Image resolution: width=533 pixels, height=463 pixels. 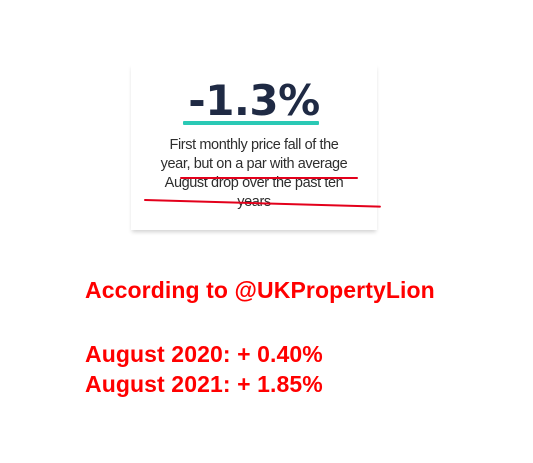 I want to click on headline-percentage: -1.3%, so click(x=254, y=100).